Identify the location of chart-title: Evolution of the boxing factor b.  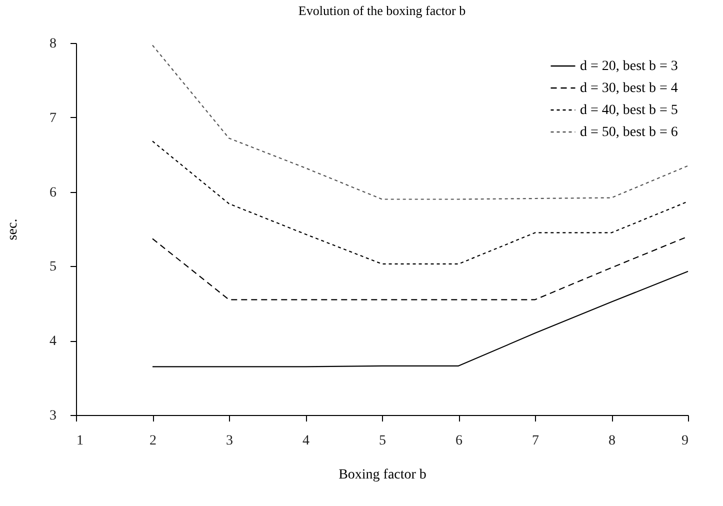
(382, 10).